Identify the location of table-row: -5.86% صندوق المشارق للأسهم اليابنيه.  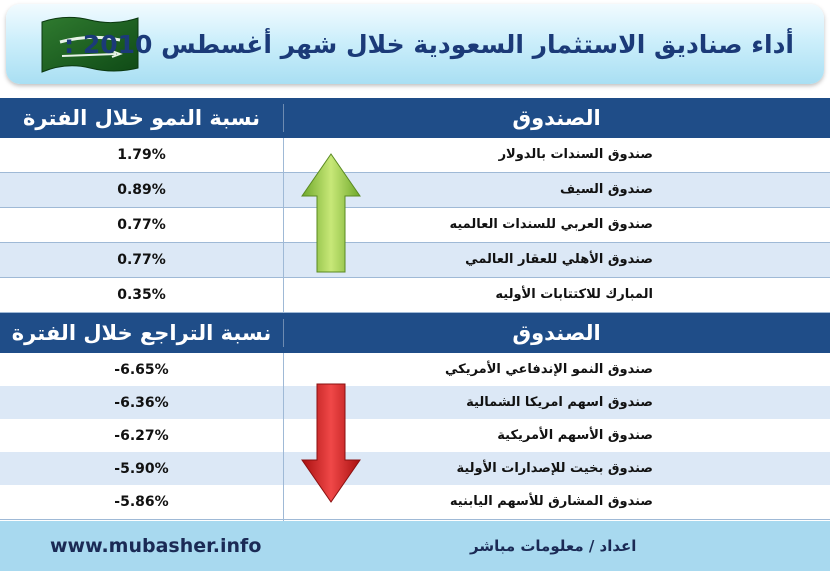
(415, 502).